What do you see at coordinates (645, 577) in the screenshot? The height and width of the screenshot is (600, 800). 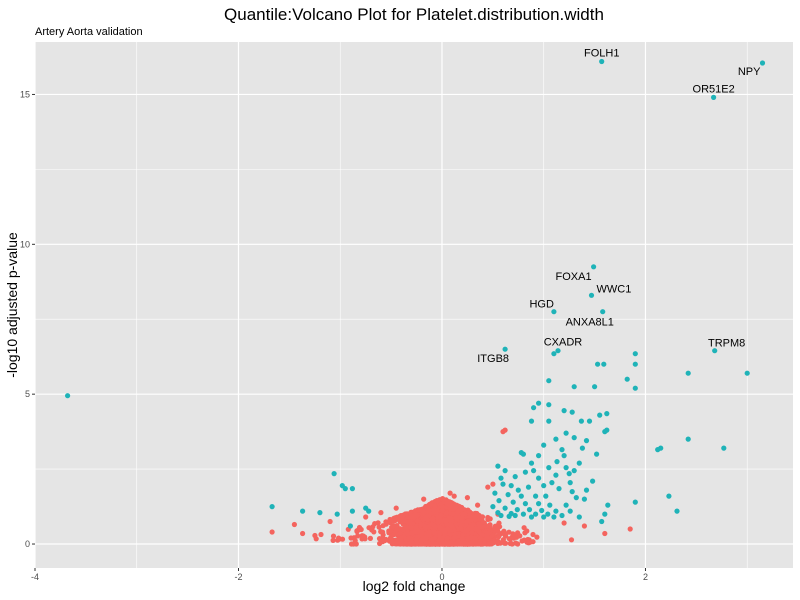 I see `x-tick-label: 2` at bounding box center [645, 577].